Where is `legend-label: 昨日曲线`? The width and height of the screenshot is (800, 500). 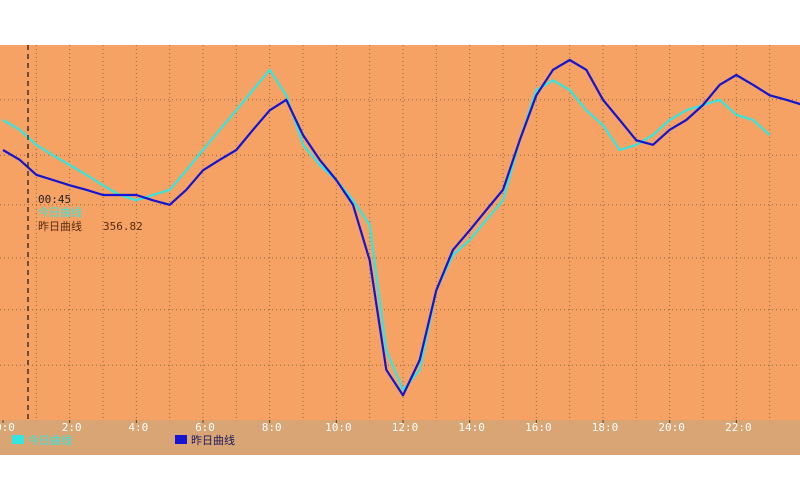
legend-label: 昨日曲线 is located at coordinates (213, 440).